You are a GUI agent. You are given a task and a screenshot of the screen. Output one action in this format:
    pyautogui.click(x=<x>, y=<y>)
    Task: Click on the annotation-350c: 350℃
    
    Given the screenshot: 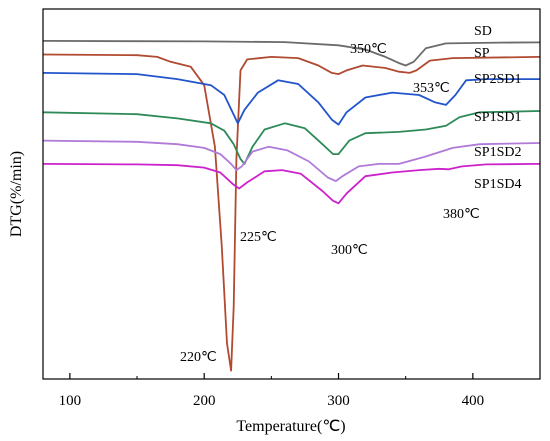 What is the action you would take?
    pyautogui.click(x=368, y=49)
    